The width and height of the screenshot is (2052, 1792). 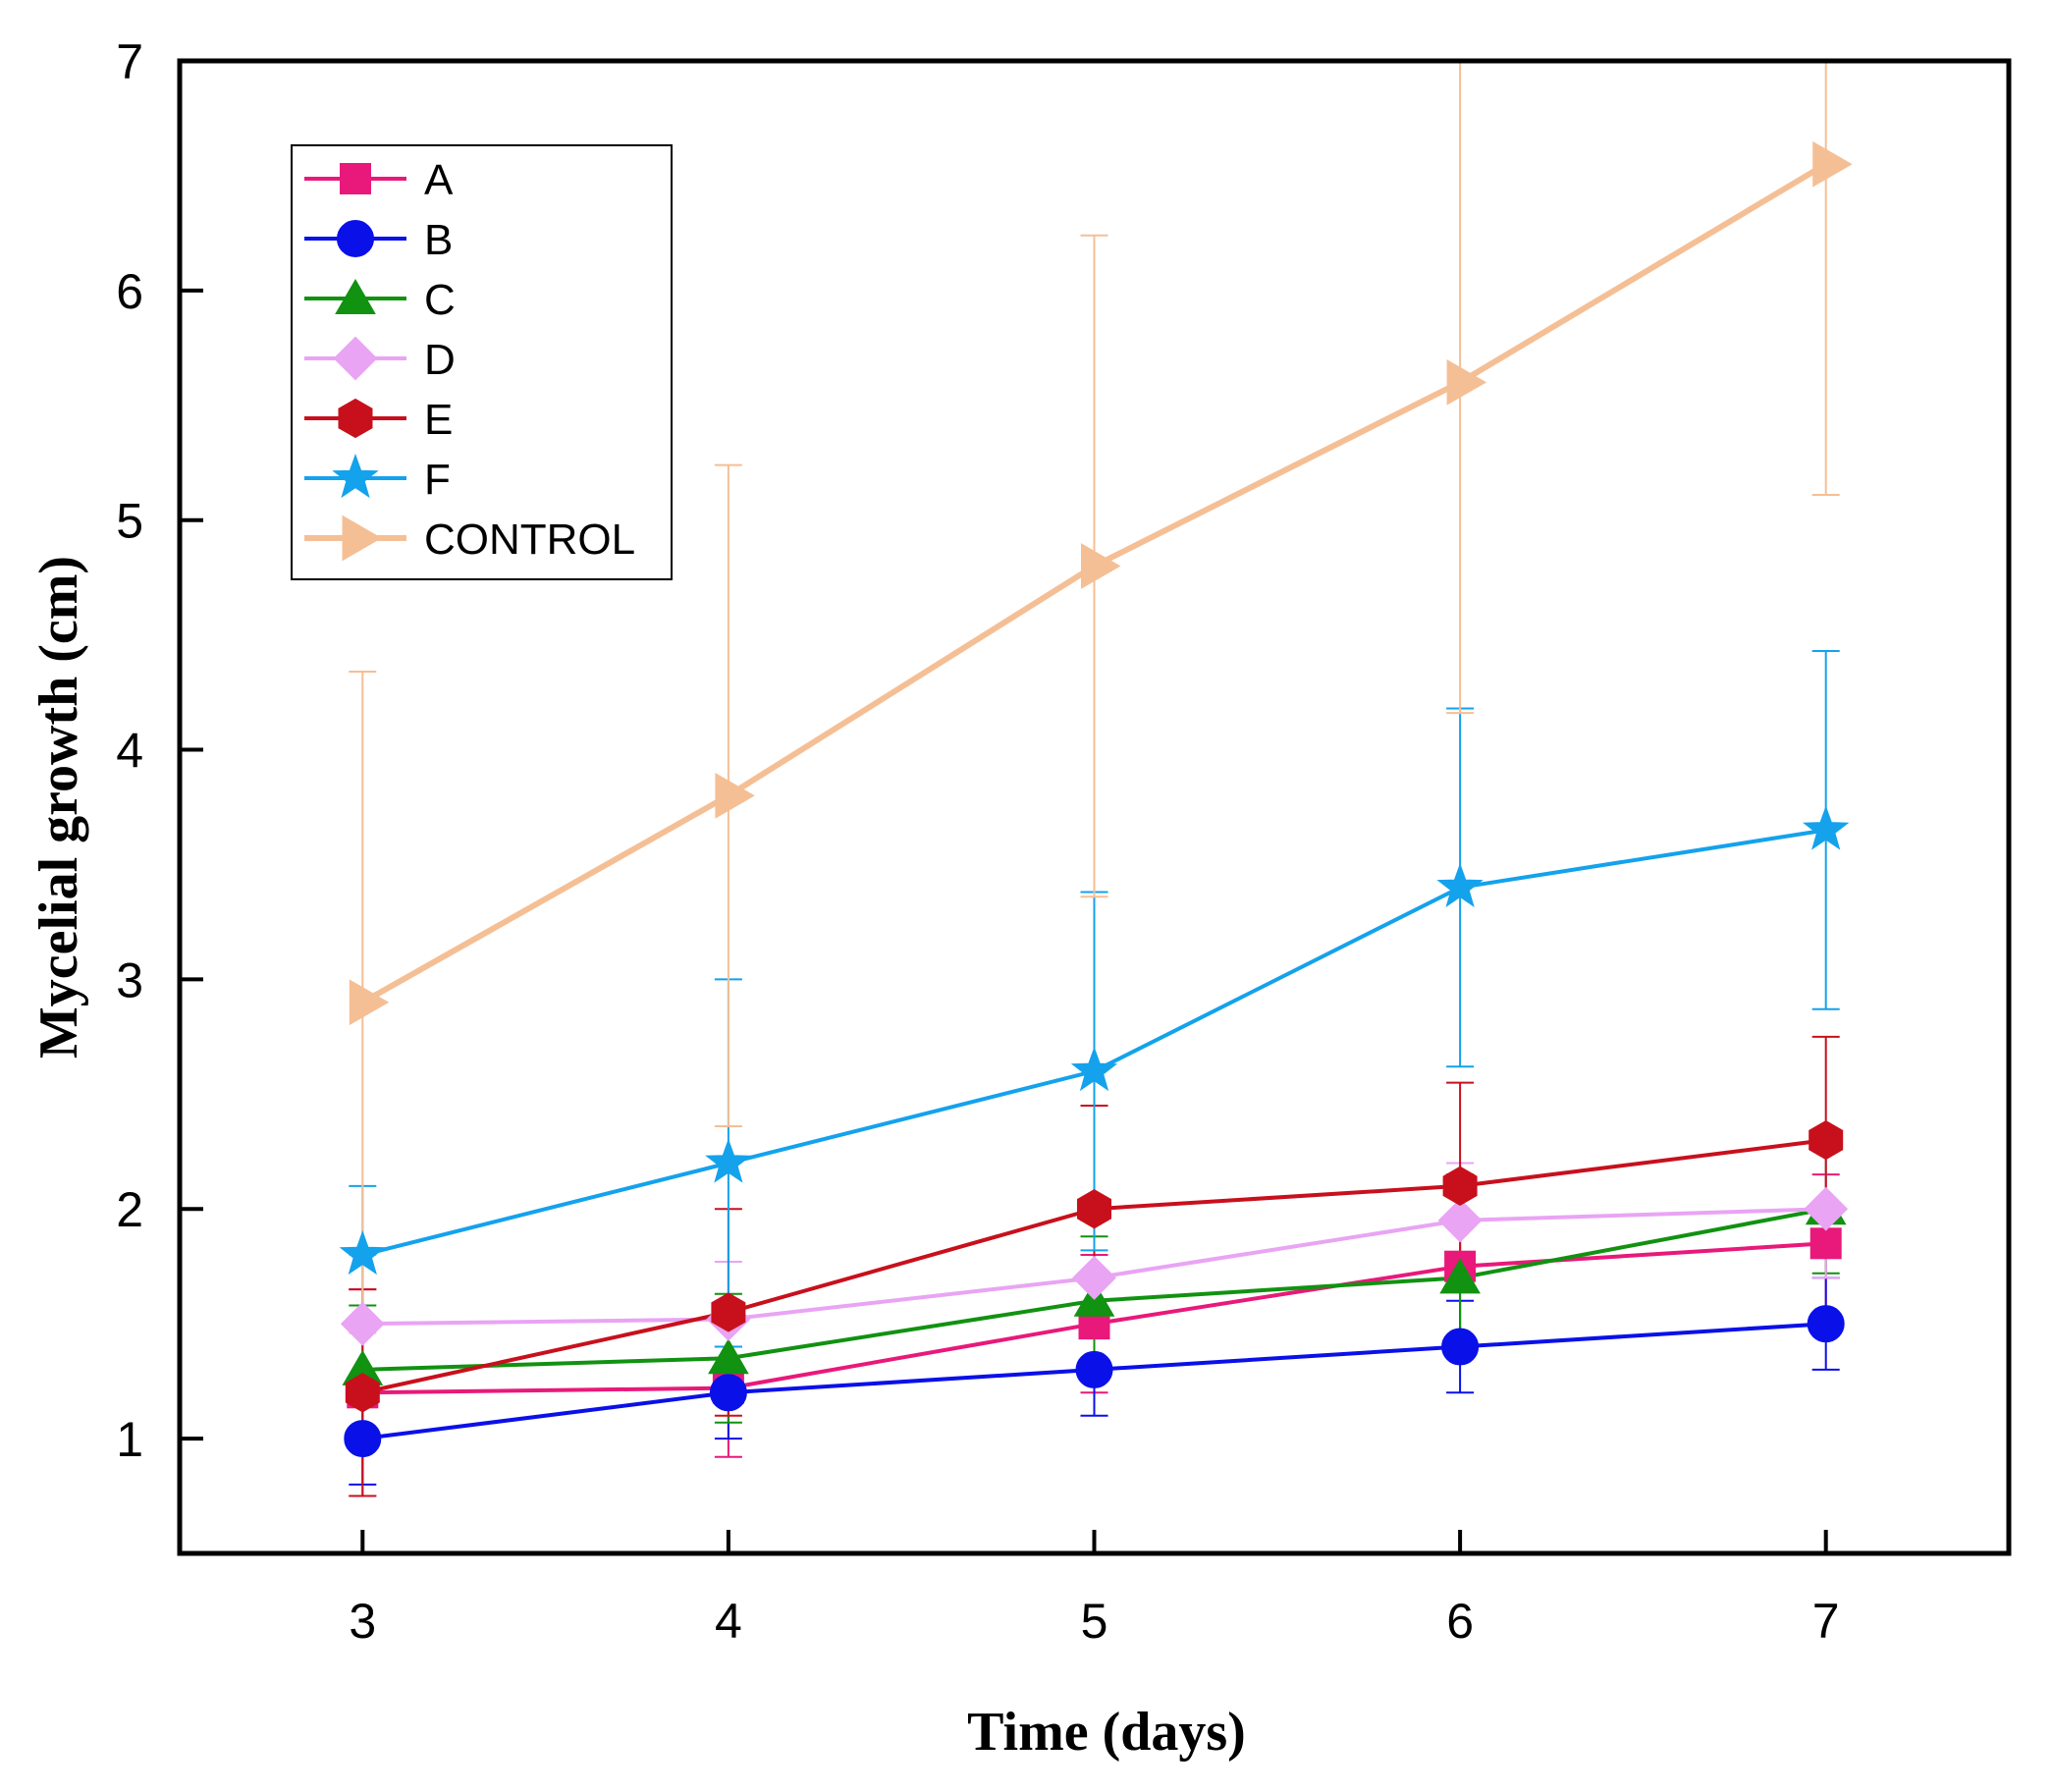 What do you see at coordinates (439, 180) in the screenshot?
I see `legend-label-A: A` at bounding box center [439, 180].